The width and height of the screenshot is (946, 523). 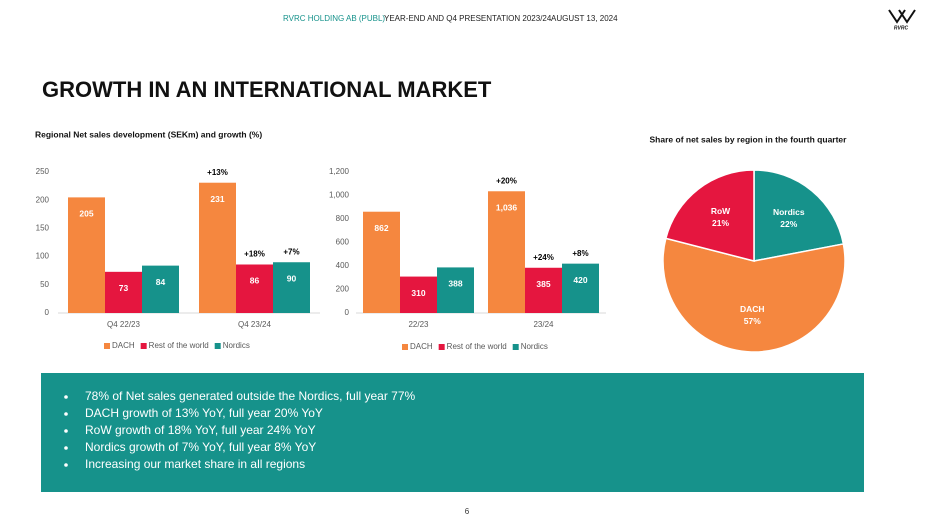 What do you see at coordinates (217, 199) in the screenshot?
I see `value-label: 231` at bounding box center [217, 199].